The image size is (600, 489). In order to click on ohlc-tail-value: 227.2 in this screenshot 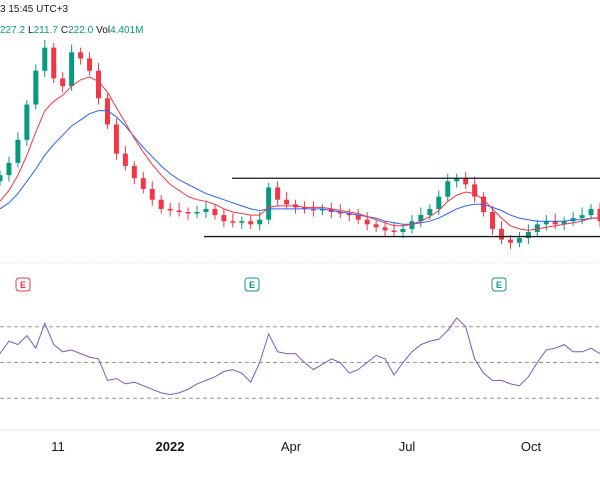, I will do `click(13, 30)`.